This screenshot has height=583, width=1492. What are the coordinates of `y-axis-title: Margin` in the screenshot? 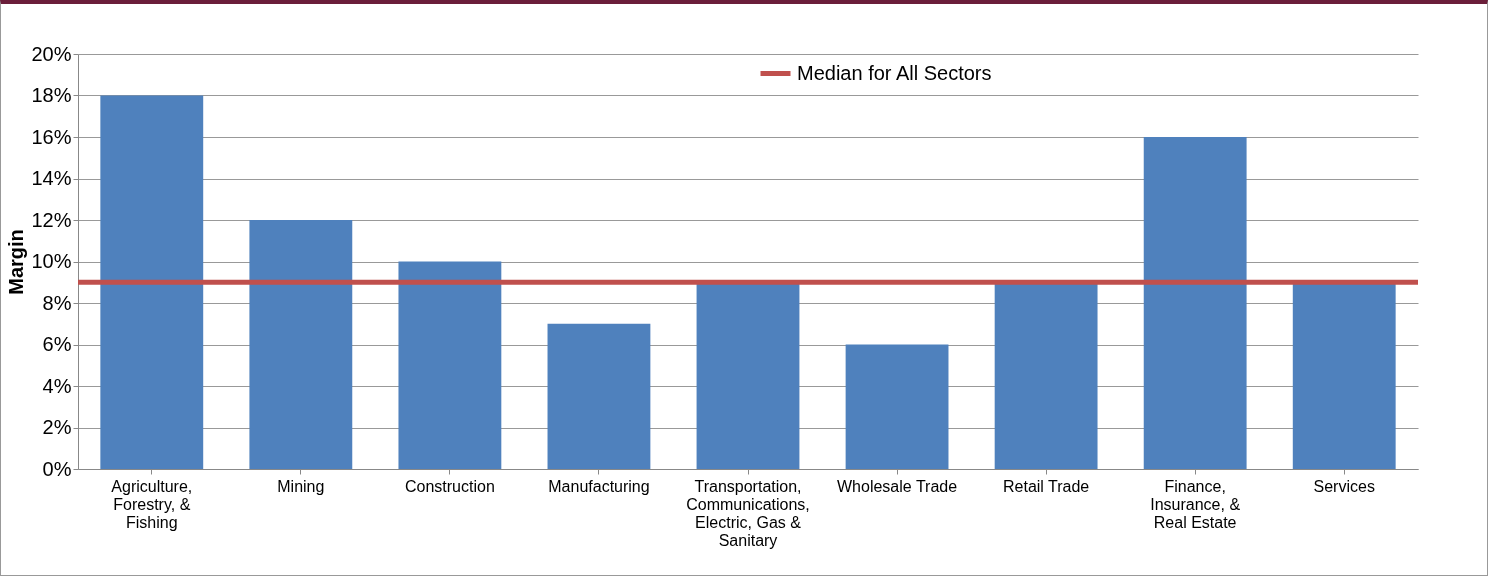 It's located at (16, 262).